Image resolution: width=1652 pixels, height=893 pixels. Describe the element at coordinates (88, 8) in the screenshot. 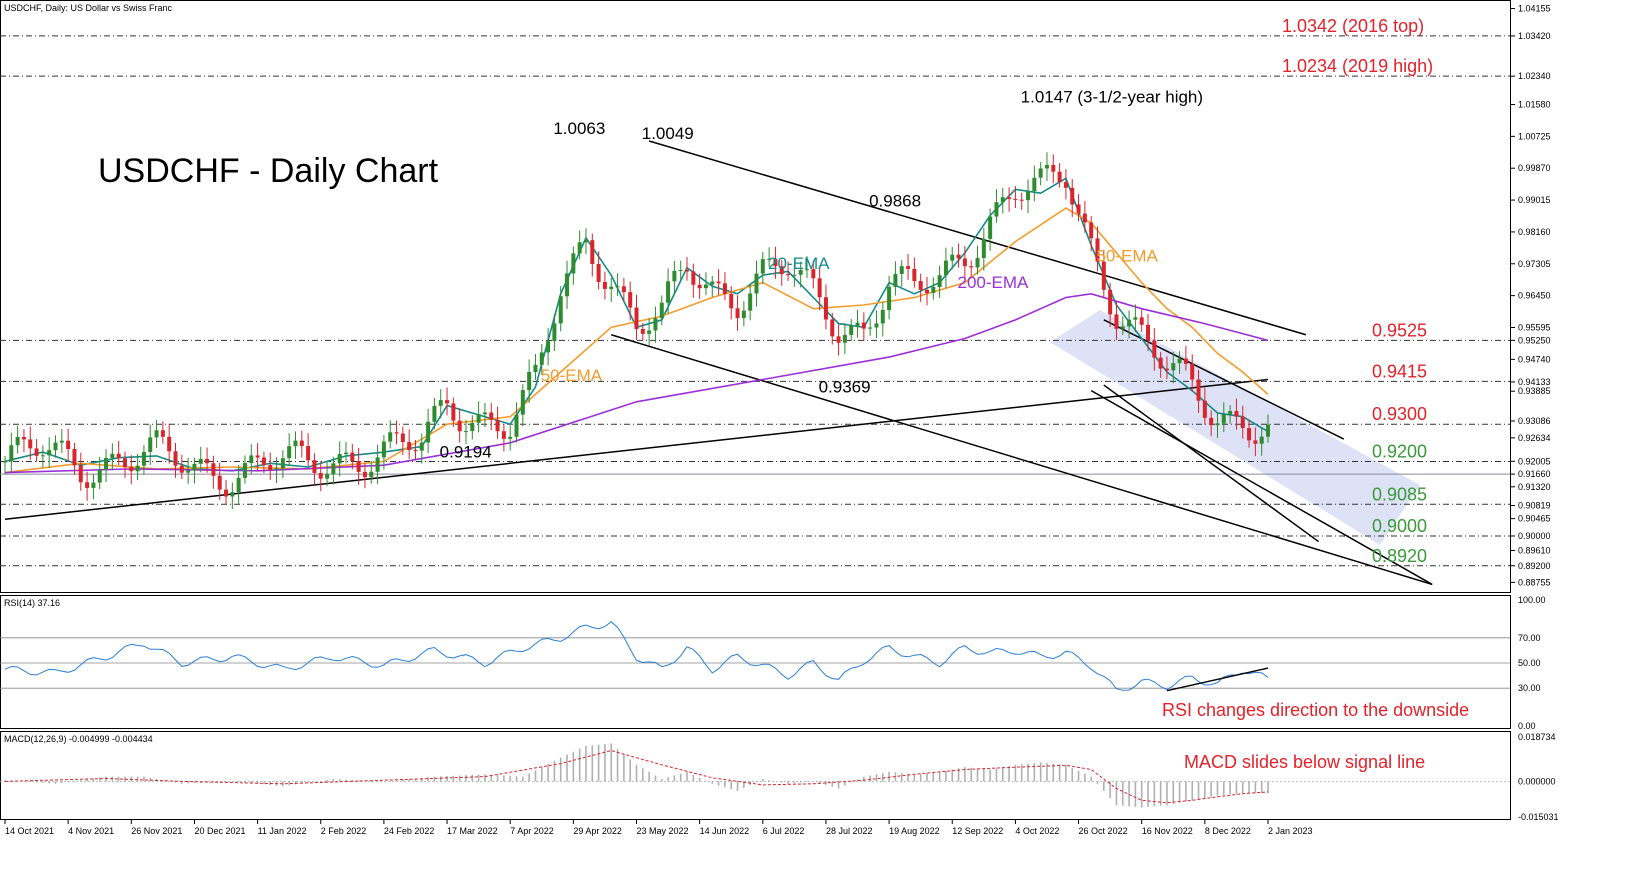

I see `main-header: USDCHF, Daily: US Dollar vs Swiss Franc` at that location.